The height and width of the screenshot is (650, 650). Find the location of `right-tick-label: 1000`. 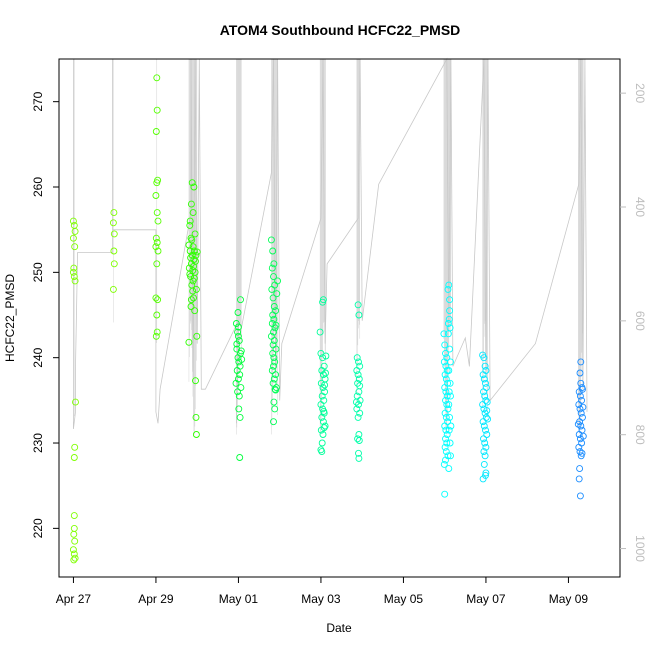

right-tick-label: 1000 is located at coordinates (640, 548).